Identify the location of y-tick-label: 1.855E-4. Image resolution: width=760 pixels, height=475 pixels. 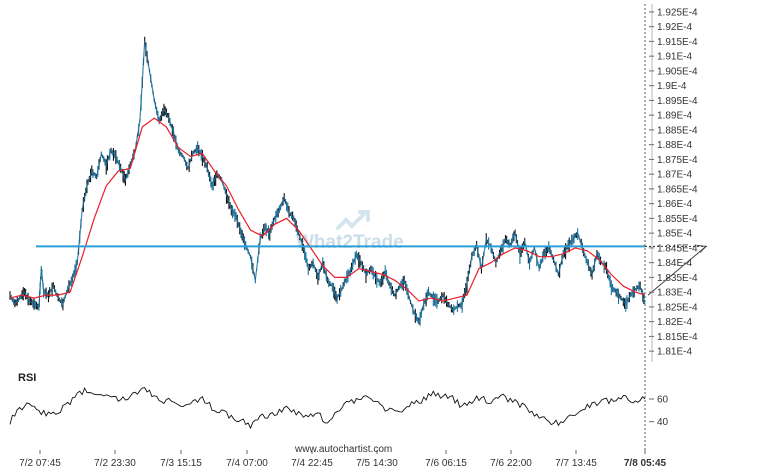
(677, 219).